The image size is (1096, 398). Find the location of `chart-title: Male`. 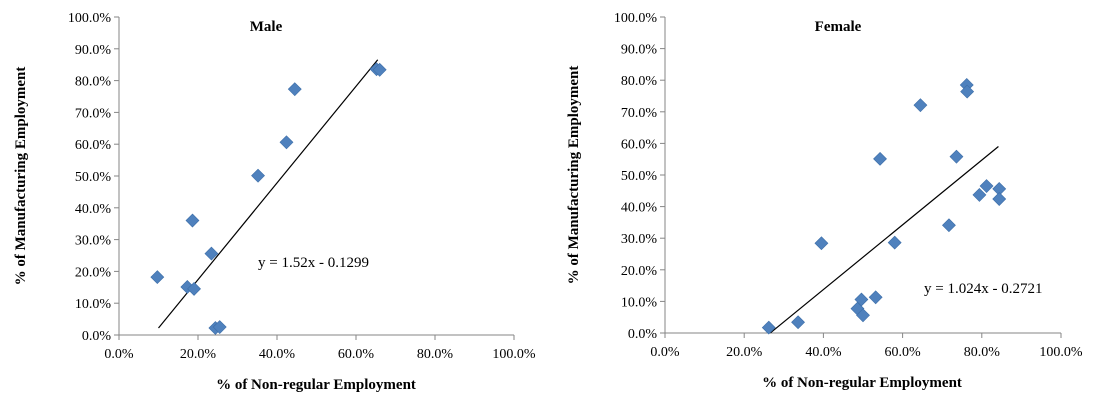

chart-title: Male is located at coordinates (266, 27).